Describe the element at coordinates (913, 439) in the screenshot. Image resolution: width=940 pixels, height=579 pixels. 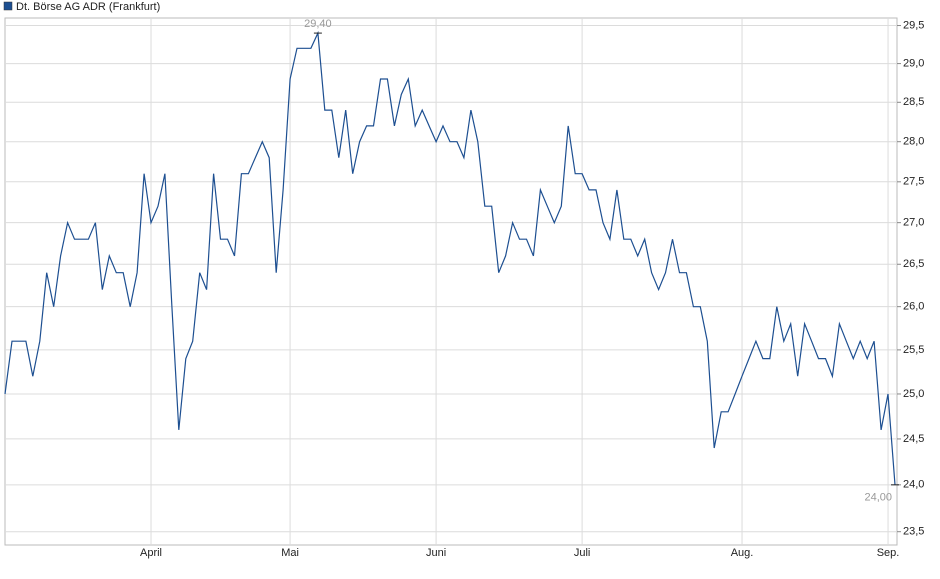
I see `y-tick-label: 24,5` at that location.